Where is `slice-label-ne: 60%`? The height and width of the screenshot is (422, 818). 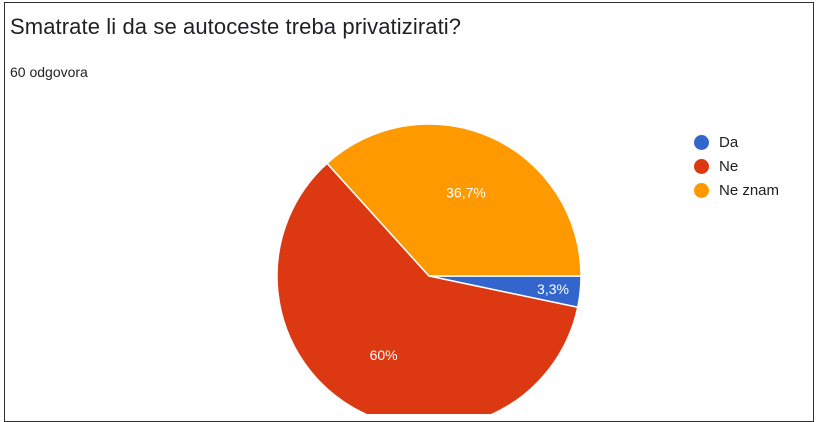 slice-label-ne: 60% is located at coordinates (384, 355).